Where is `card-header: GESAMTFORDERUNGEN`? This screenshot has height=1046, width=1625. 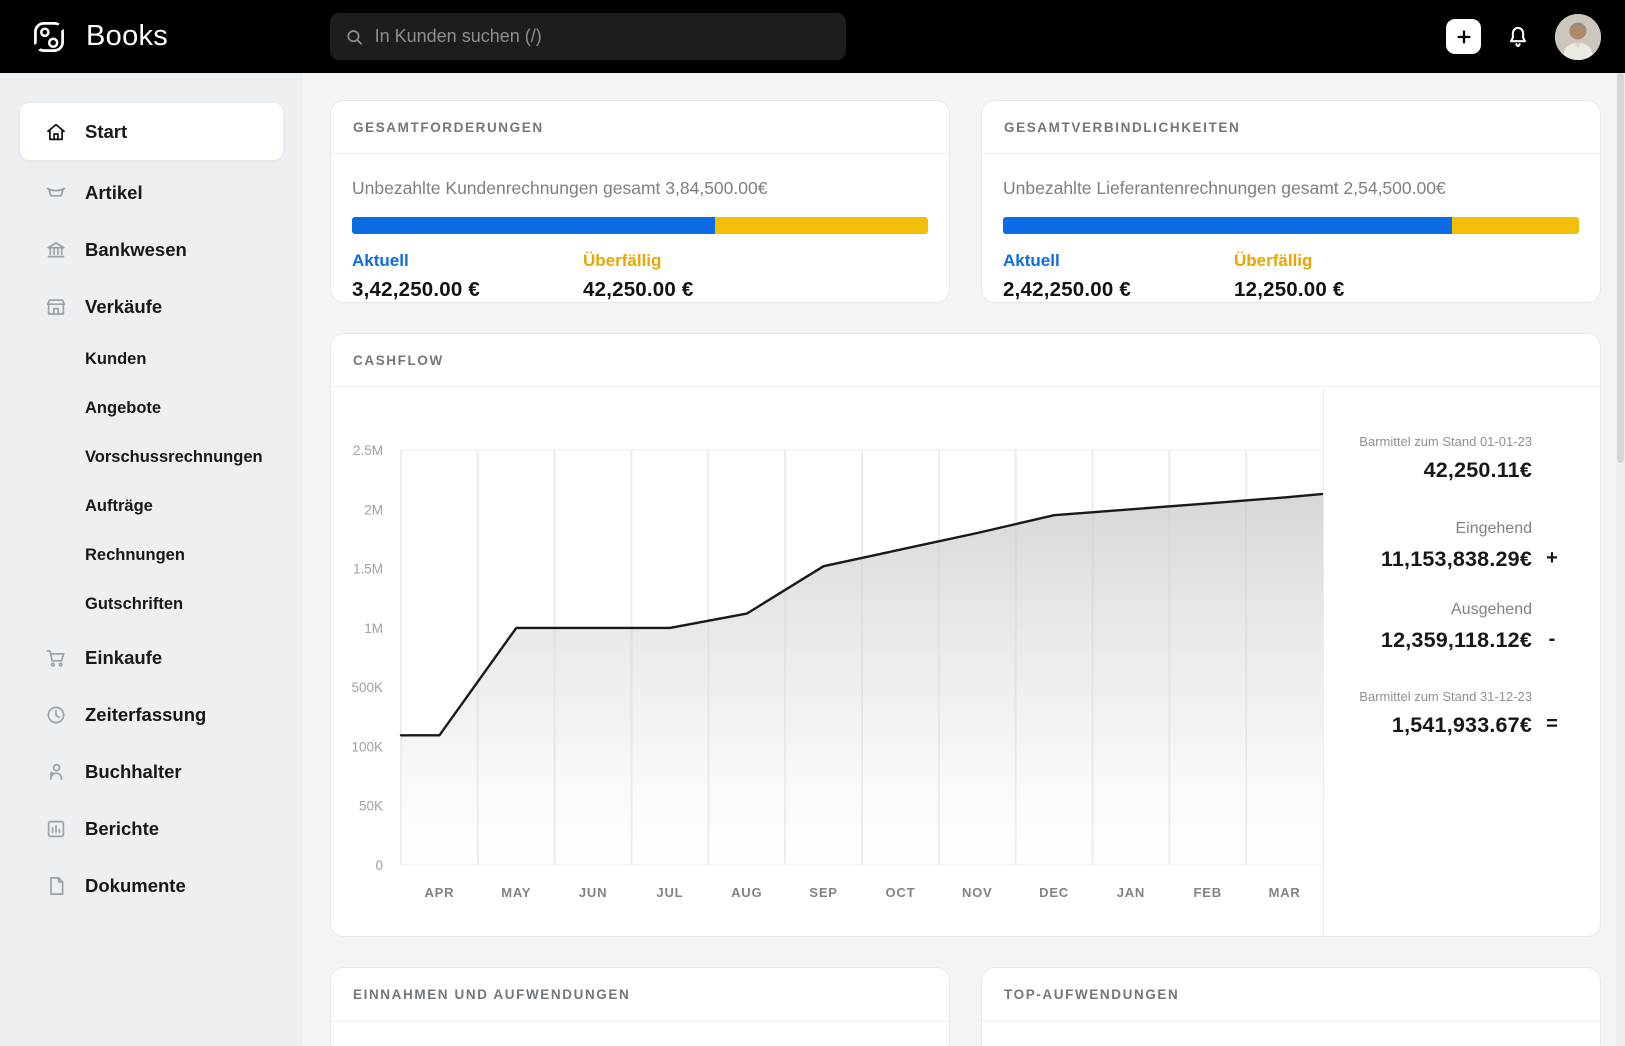 card-header: GESAMTFORDERUNGEN is located at coordinates (640, 127).